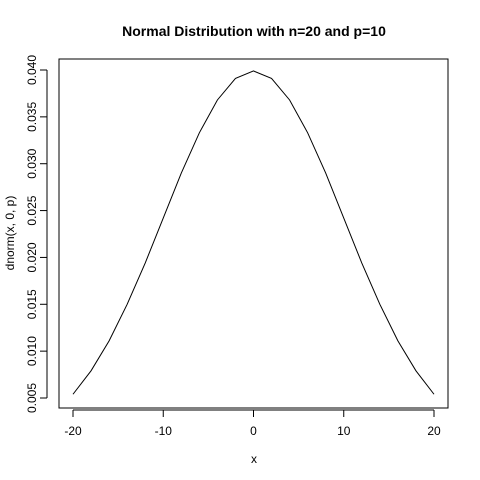 Image resolution: width=480 pixels, height=480 pixels. I want to click on x-tick-label: -10, so click(164, 431).